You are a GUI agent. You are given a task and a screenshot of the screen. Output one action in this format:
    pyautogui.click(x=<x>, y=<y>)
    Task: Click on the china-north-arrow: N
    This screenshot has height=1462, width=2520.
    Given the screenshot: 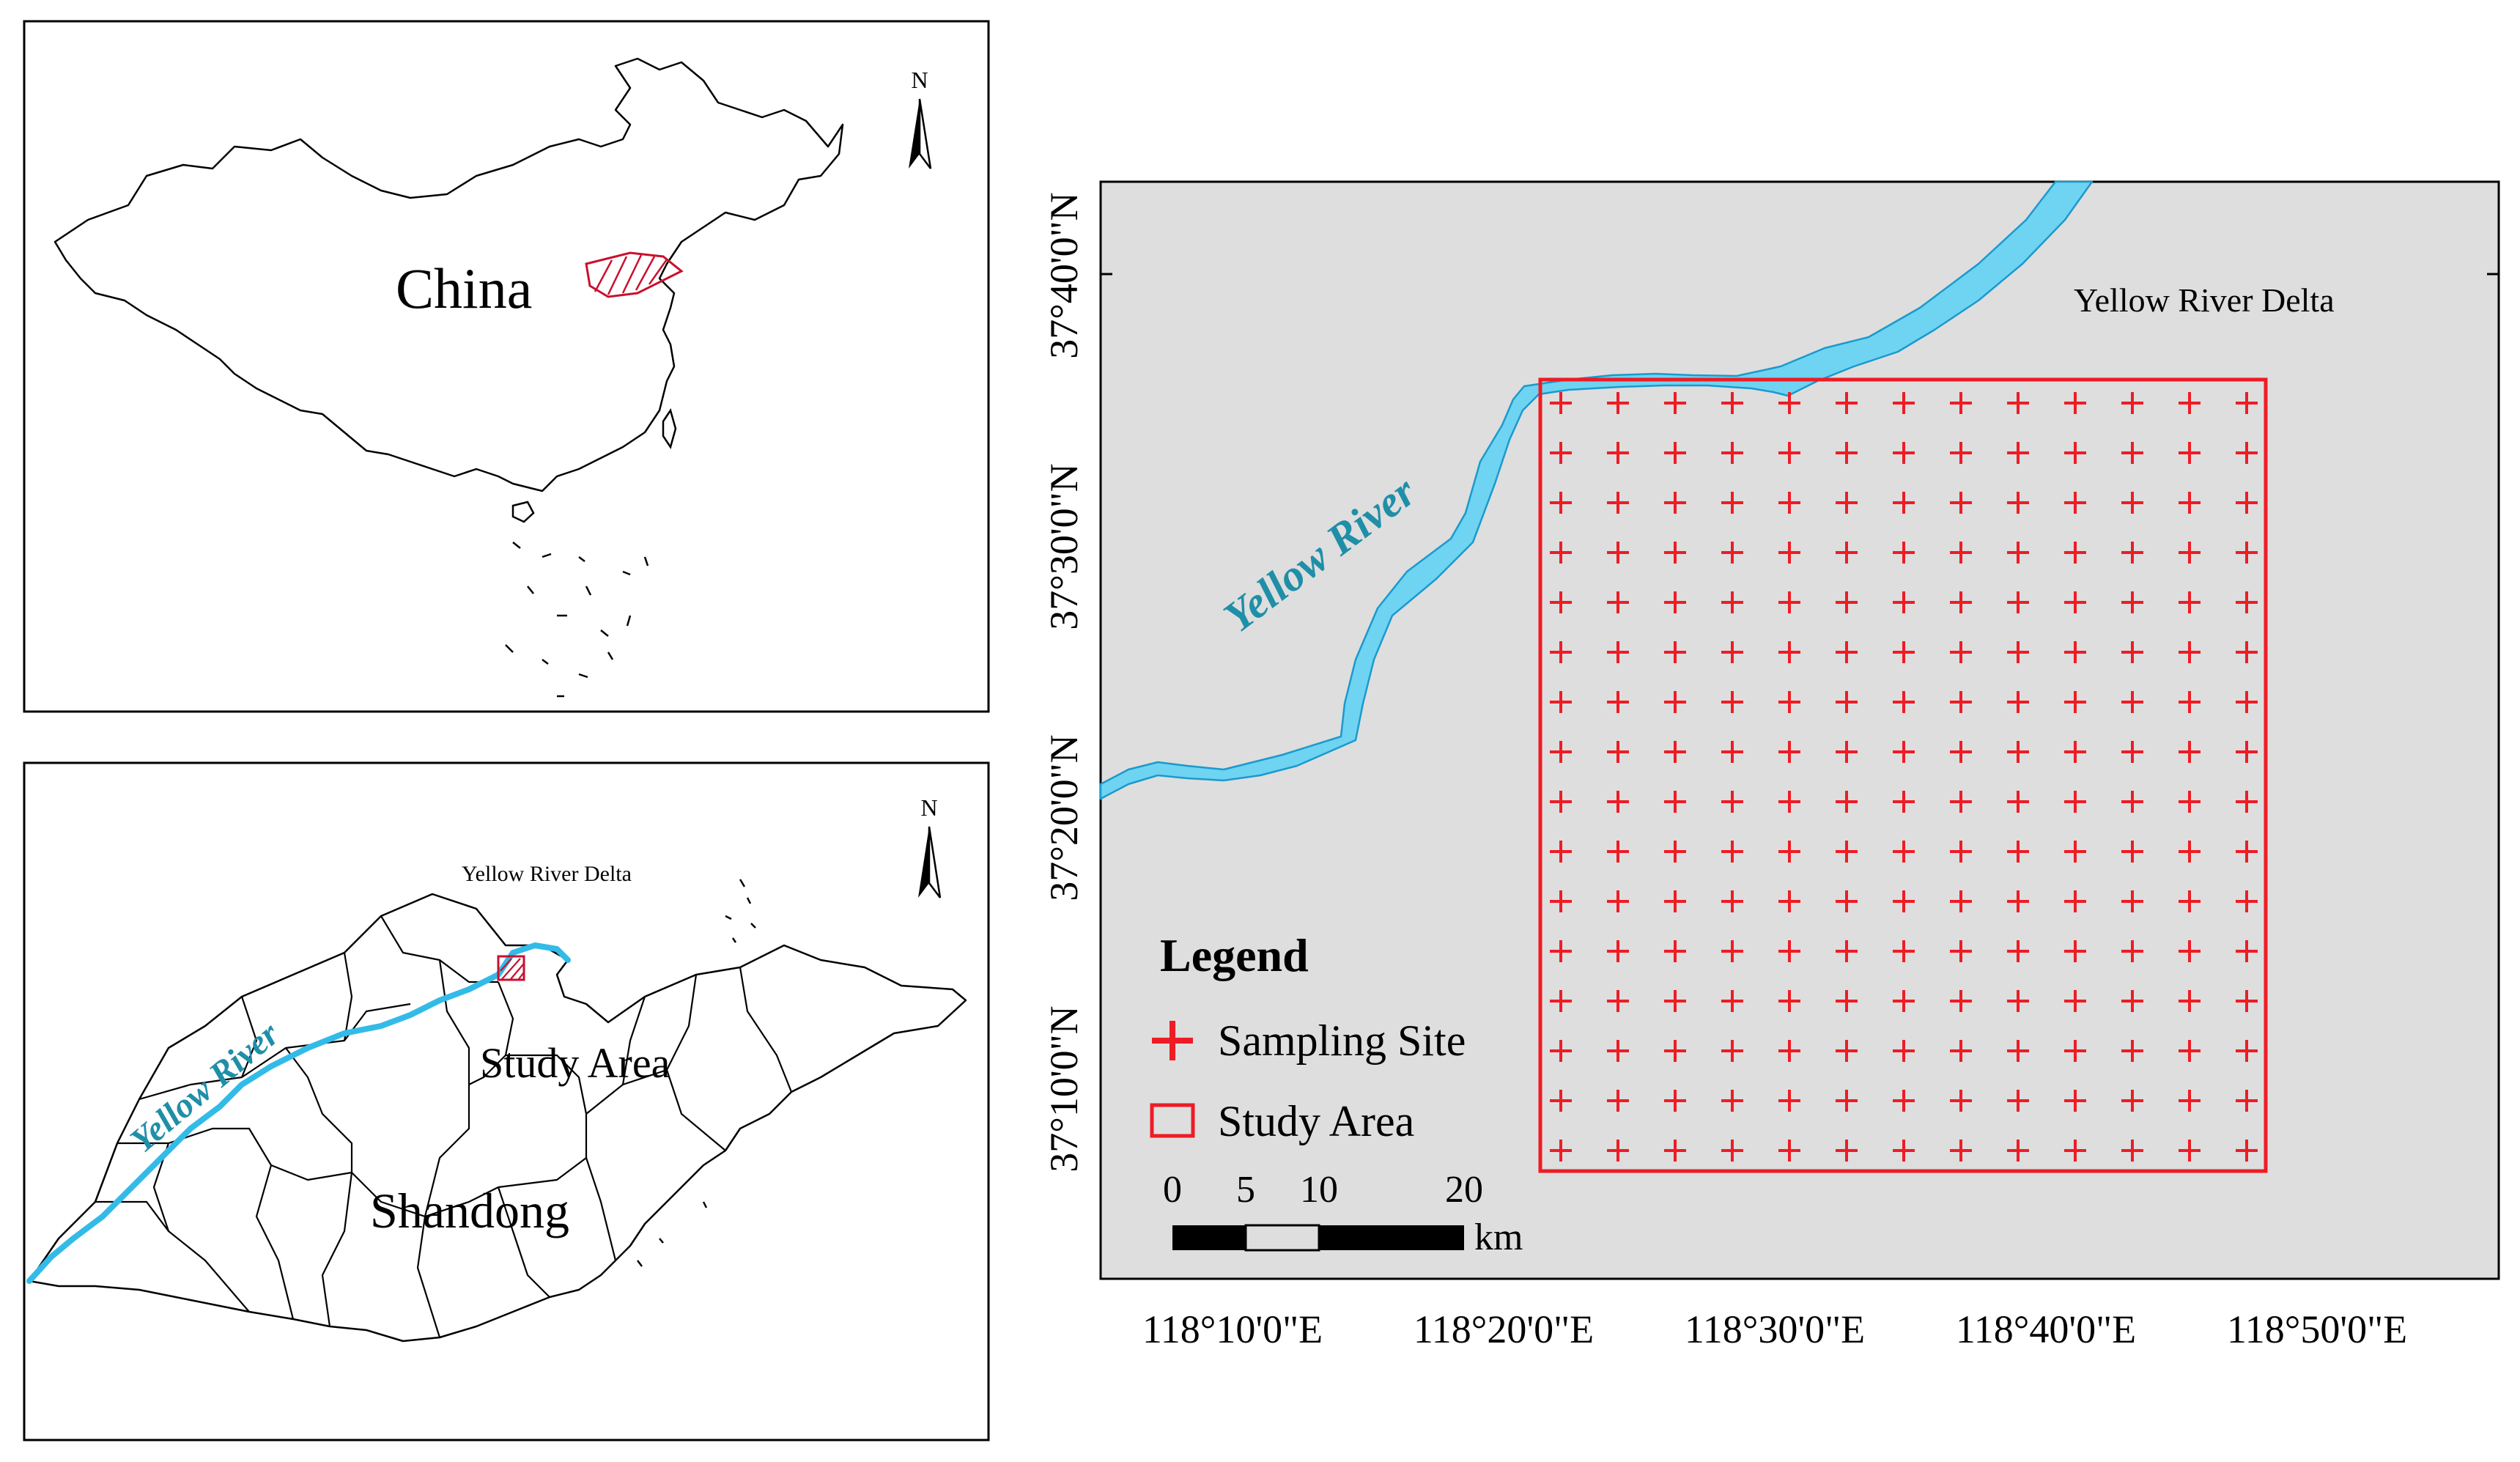 What is the action you would take?
    pyautogui.click(x=920, y=118)
    